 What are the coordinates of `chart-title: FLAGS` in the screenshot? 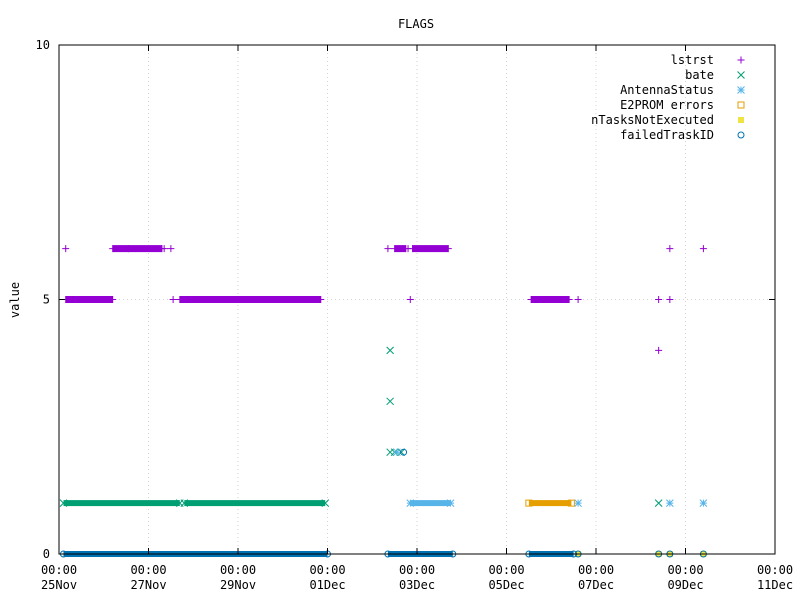 It's located at (416, 24).